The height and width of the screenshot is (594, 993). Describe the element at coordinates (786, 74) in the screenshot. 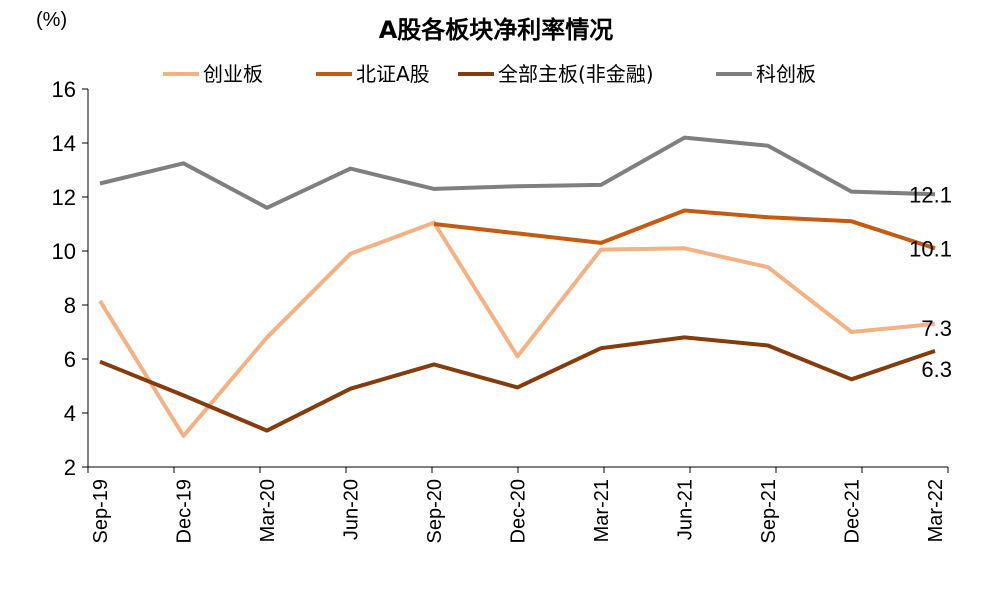

I see `legend-label: 科创板` at that location.